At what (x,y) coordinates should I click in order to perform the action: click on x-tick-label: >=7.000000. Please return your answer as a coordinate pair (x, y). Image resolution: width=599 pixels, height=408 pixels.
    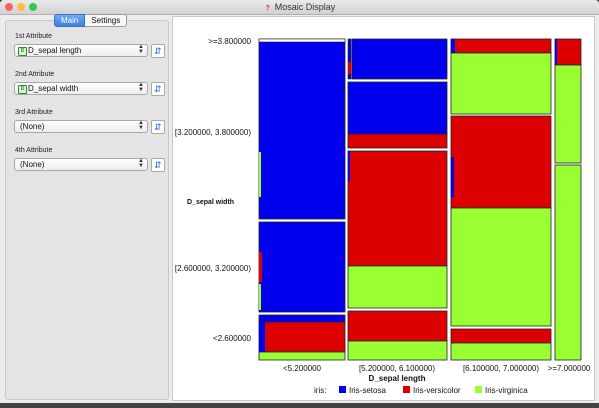
    Looking at the image, I should click on (569, 368).